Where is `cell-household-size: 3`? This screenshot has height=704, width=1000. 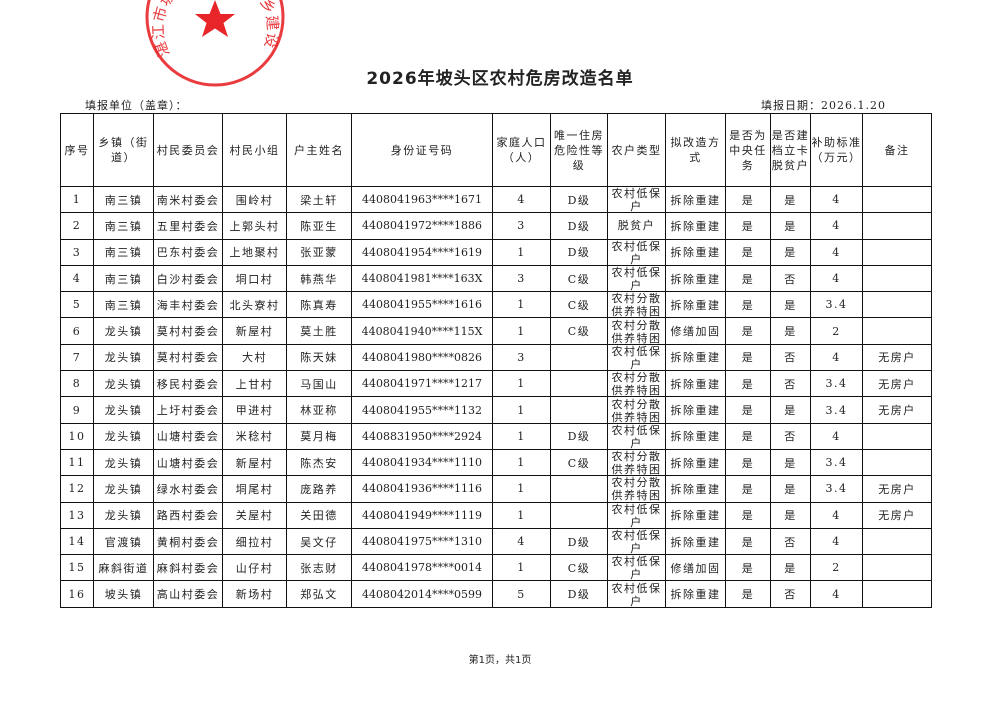
cell-household-size: 3 is located at coordinates (521, 278).